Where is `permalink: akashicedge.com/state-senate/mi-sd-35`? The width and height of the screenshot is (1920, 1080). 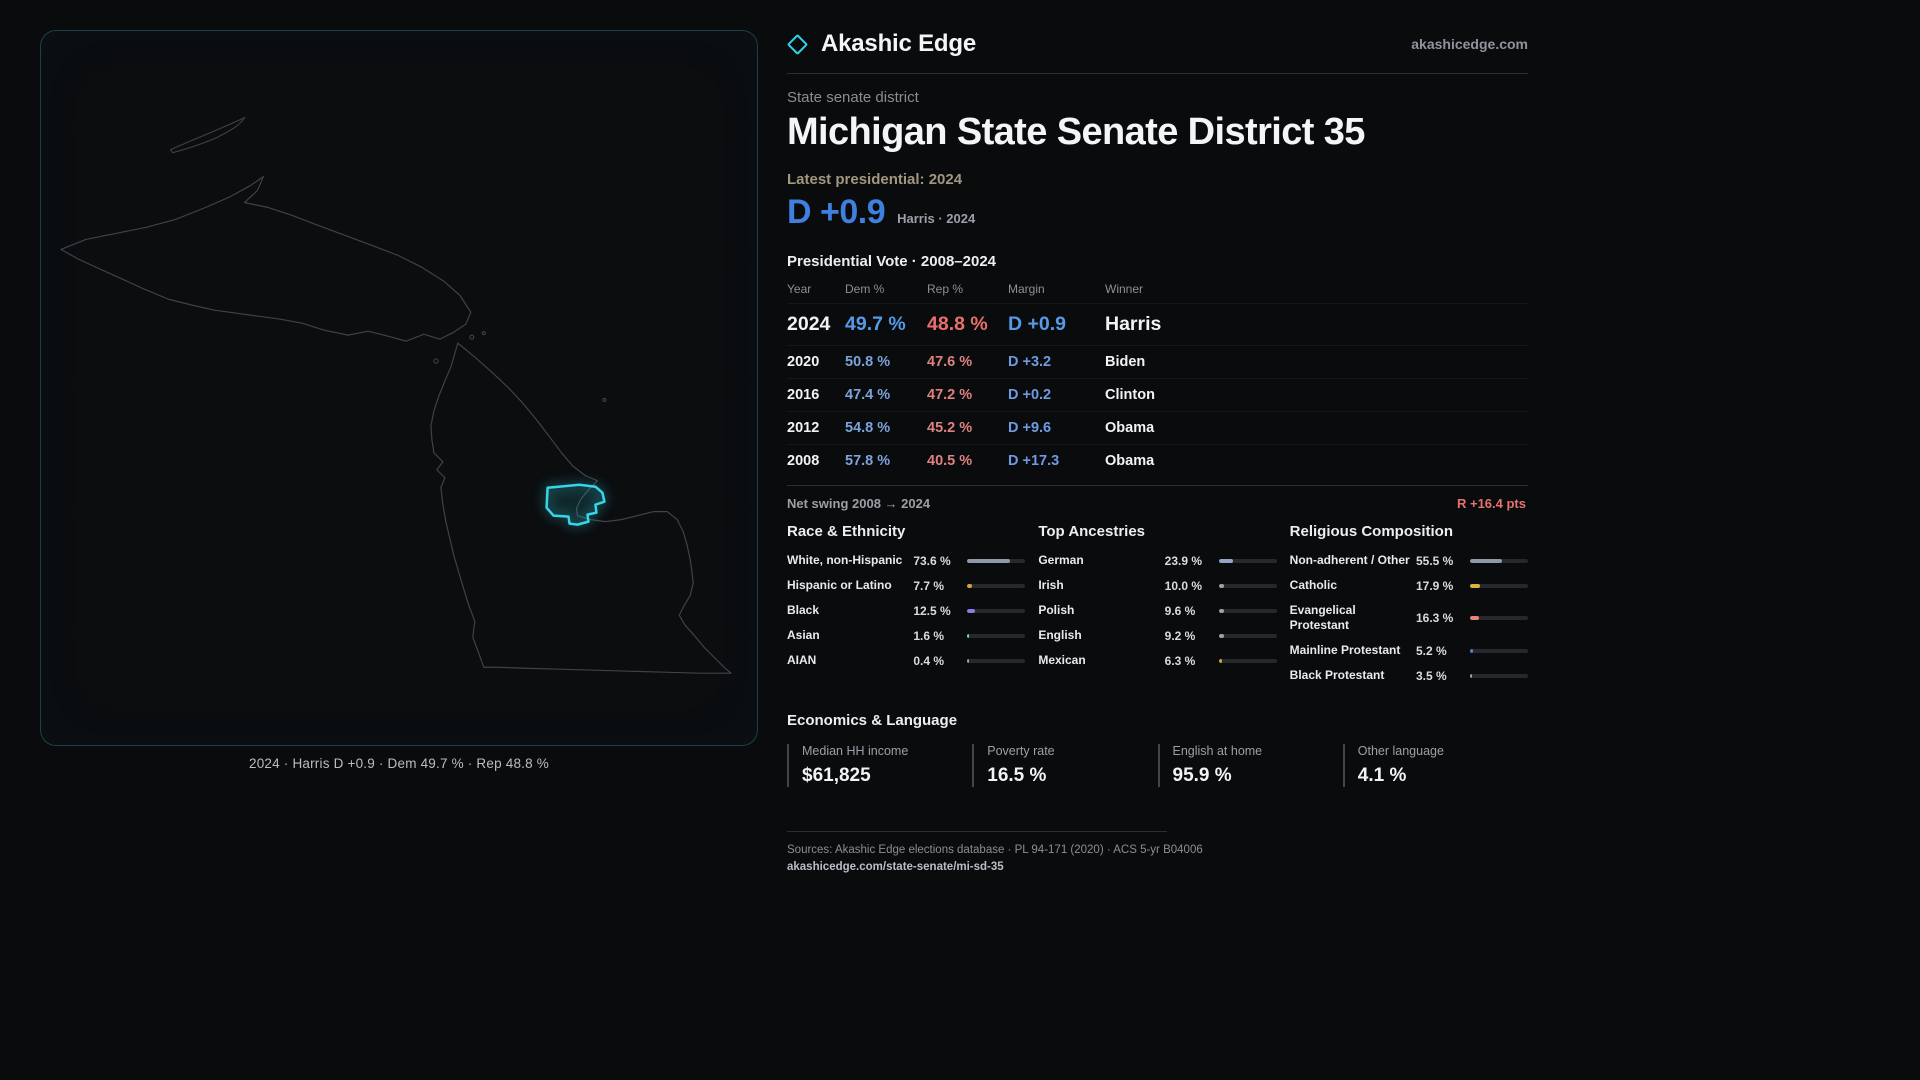
permalink: akashicedge.com/state-senate/mi-sd-35 is located at coordinates (895, 867).